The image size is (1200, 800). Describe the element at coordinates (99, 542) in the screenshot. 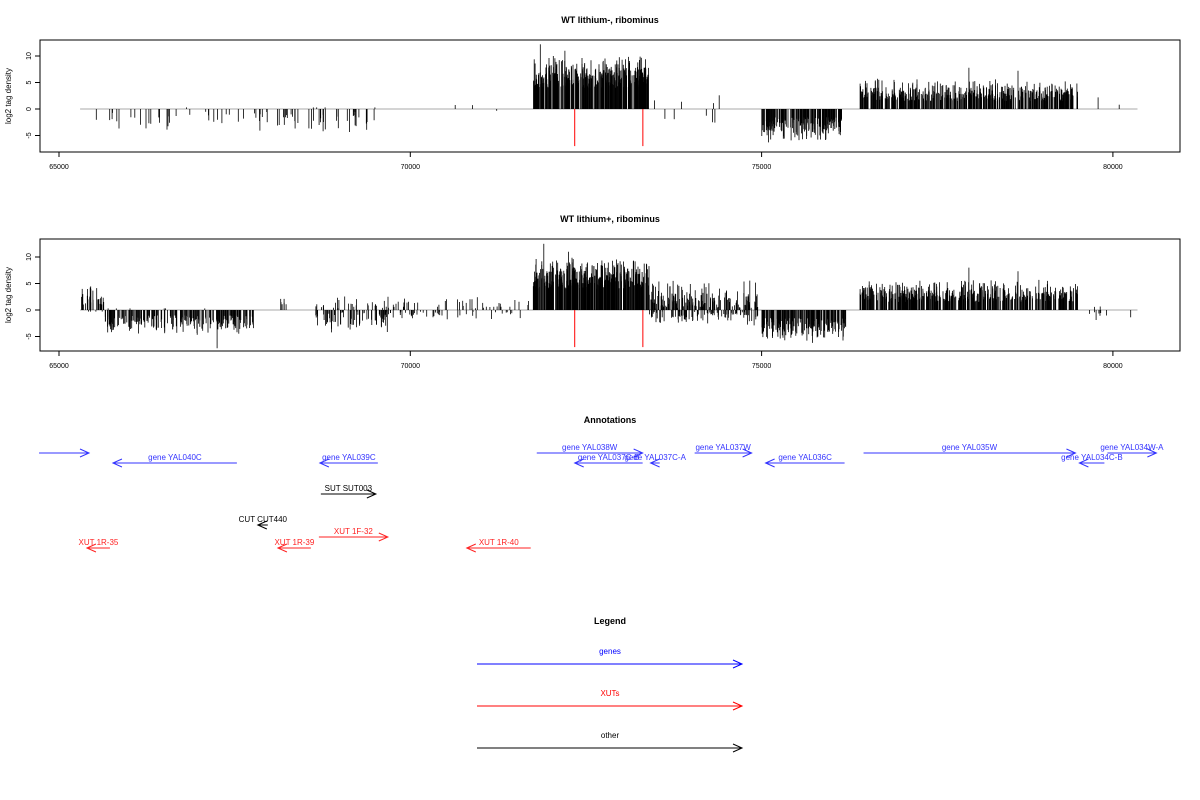

I see `feature-label: XUT 1R-35` at that location.